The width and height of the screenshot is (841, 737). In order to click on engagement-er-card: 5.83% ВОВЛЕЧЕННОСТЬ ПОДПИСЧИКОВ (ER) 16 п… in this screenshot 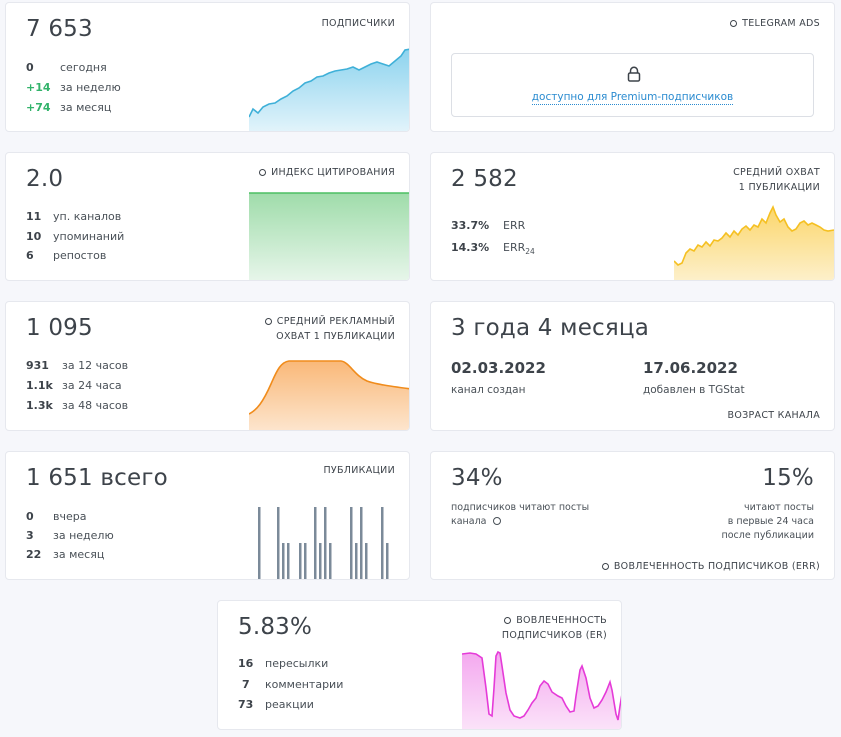, I will do `click(419, 665)`.